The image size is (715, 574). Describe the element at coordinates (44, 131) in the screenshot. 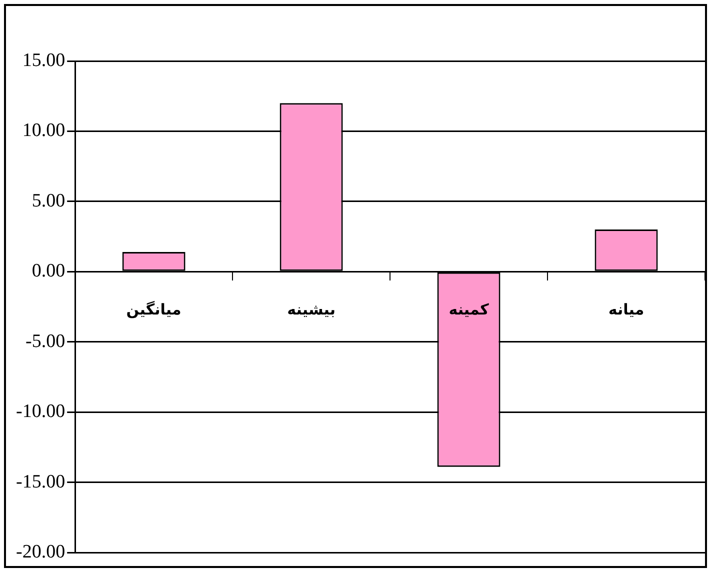

I see `y-tick-label: 10.00` at that location.